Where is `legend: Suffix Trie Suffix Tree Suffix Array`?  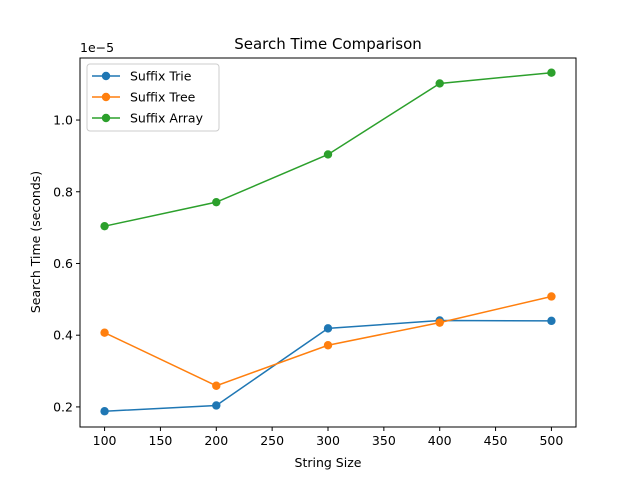 legend: Suffix Trie Suffix Tree Suffix Array is located at coordinates (153, 97).